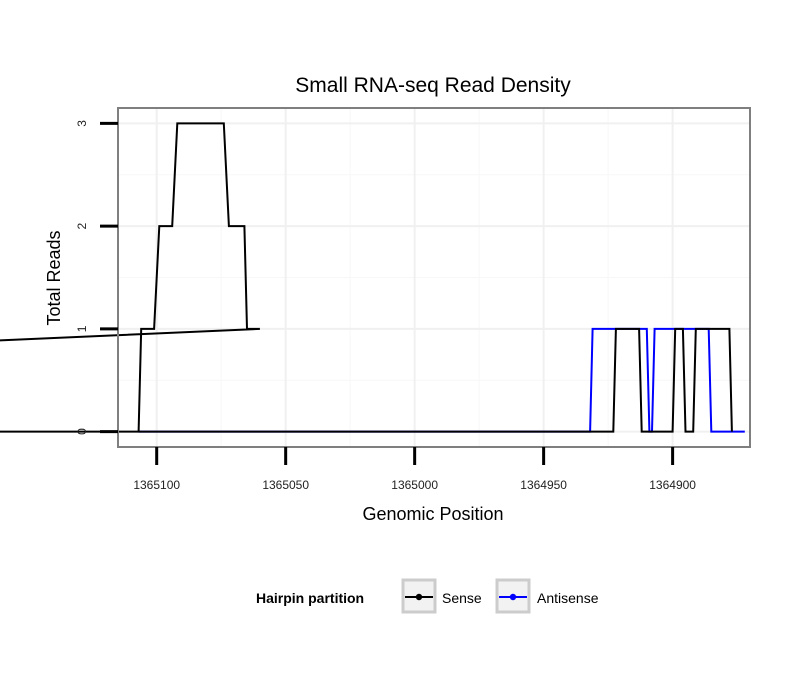 This screenshot has width=810, height=690. I want to click on legend-label-antisense: Antisense, so click(568, 598).